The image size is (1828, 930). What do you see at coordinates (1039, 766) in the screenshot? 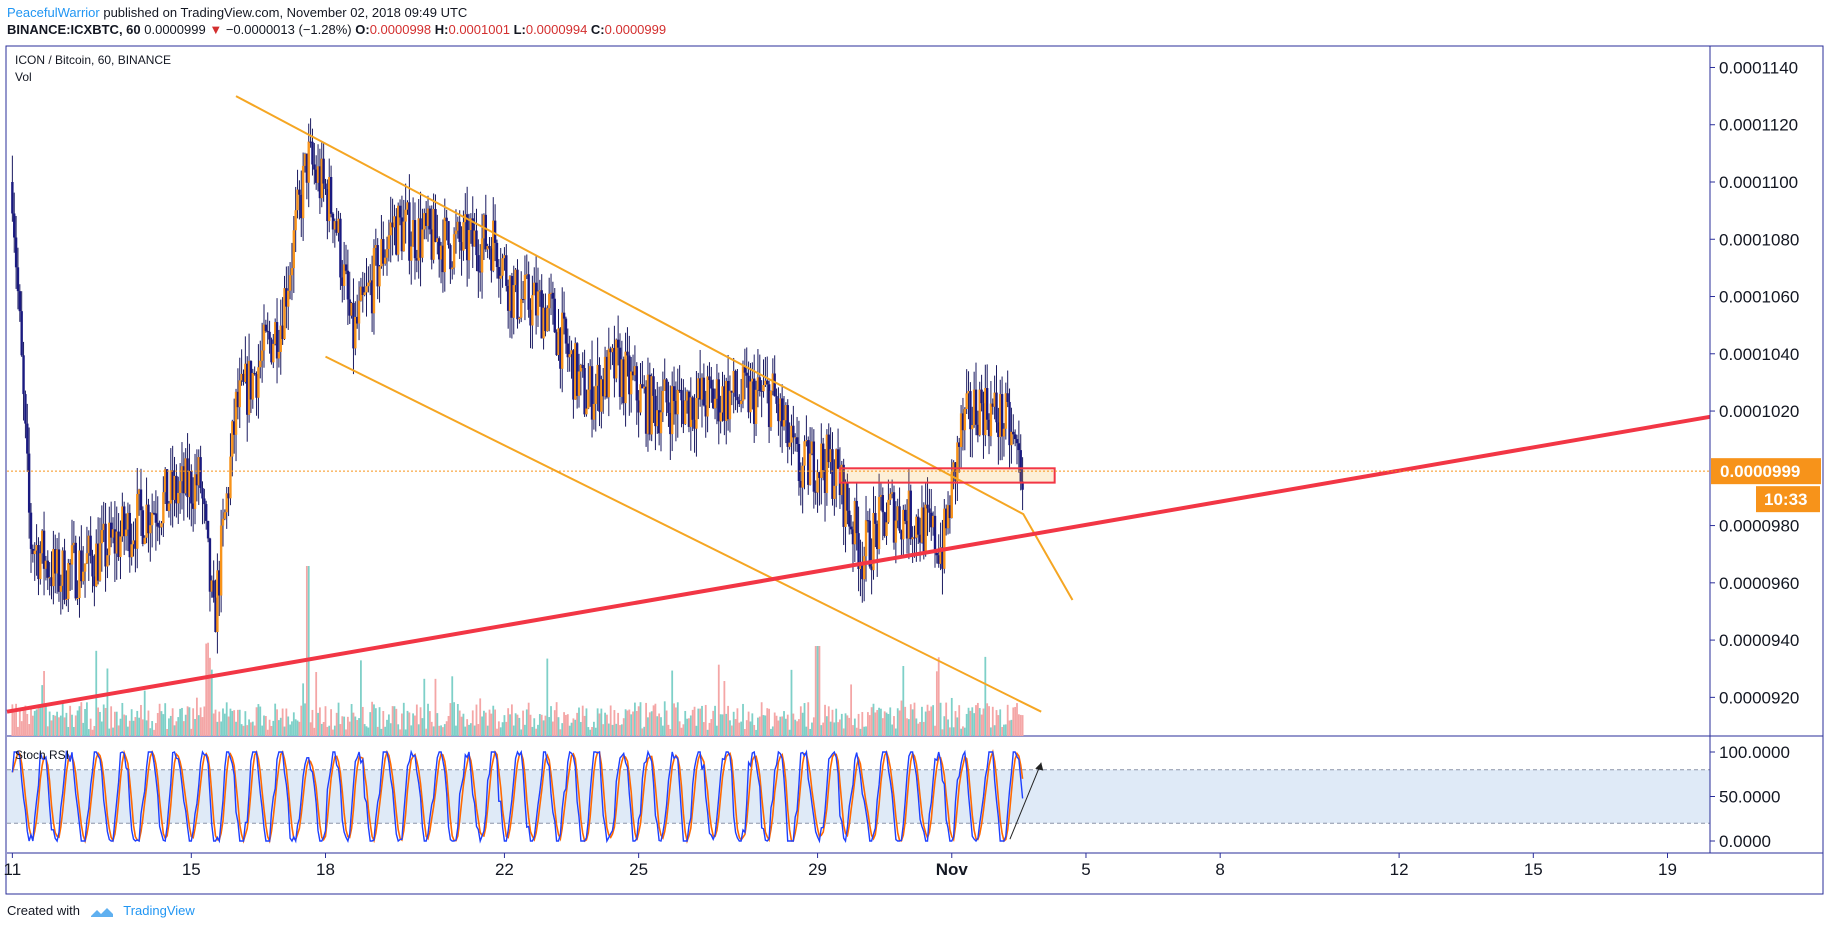
I see `up-arrow-head-icon` at bounding box center [1039, 766].